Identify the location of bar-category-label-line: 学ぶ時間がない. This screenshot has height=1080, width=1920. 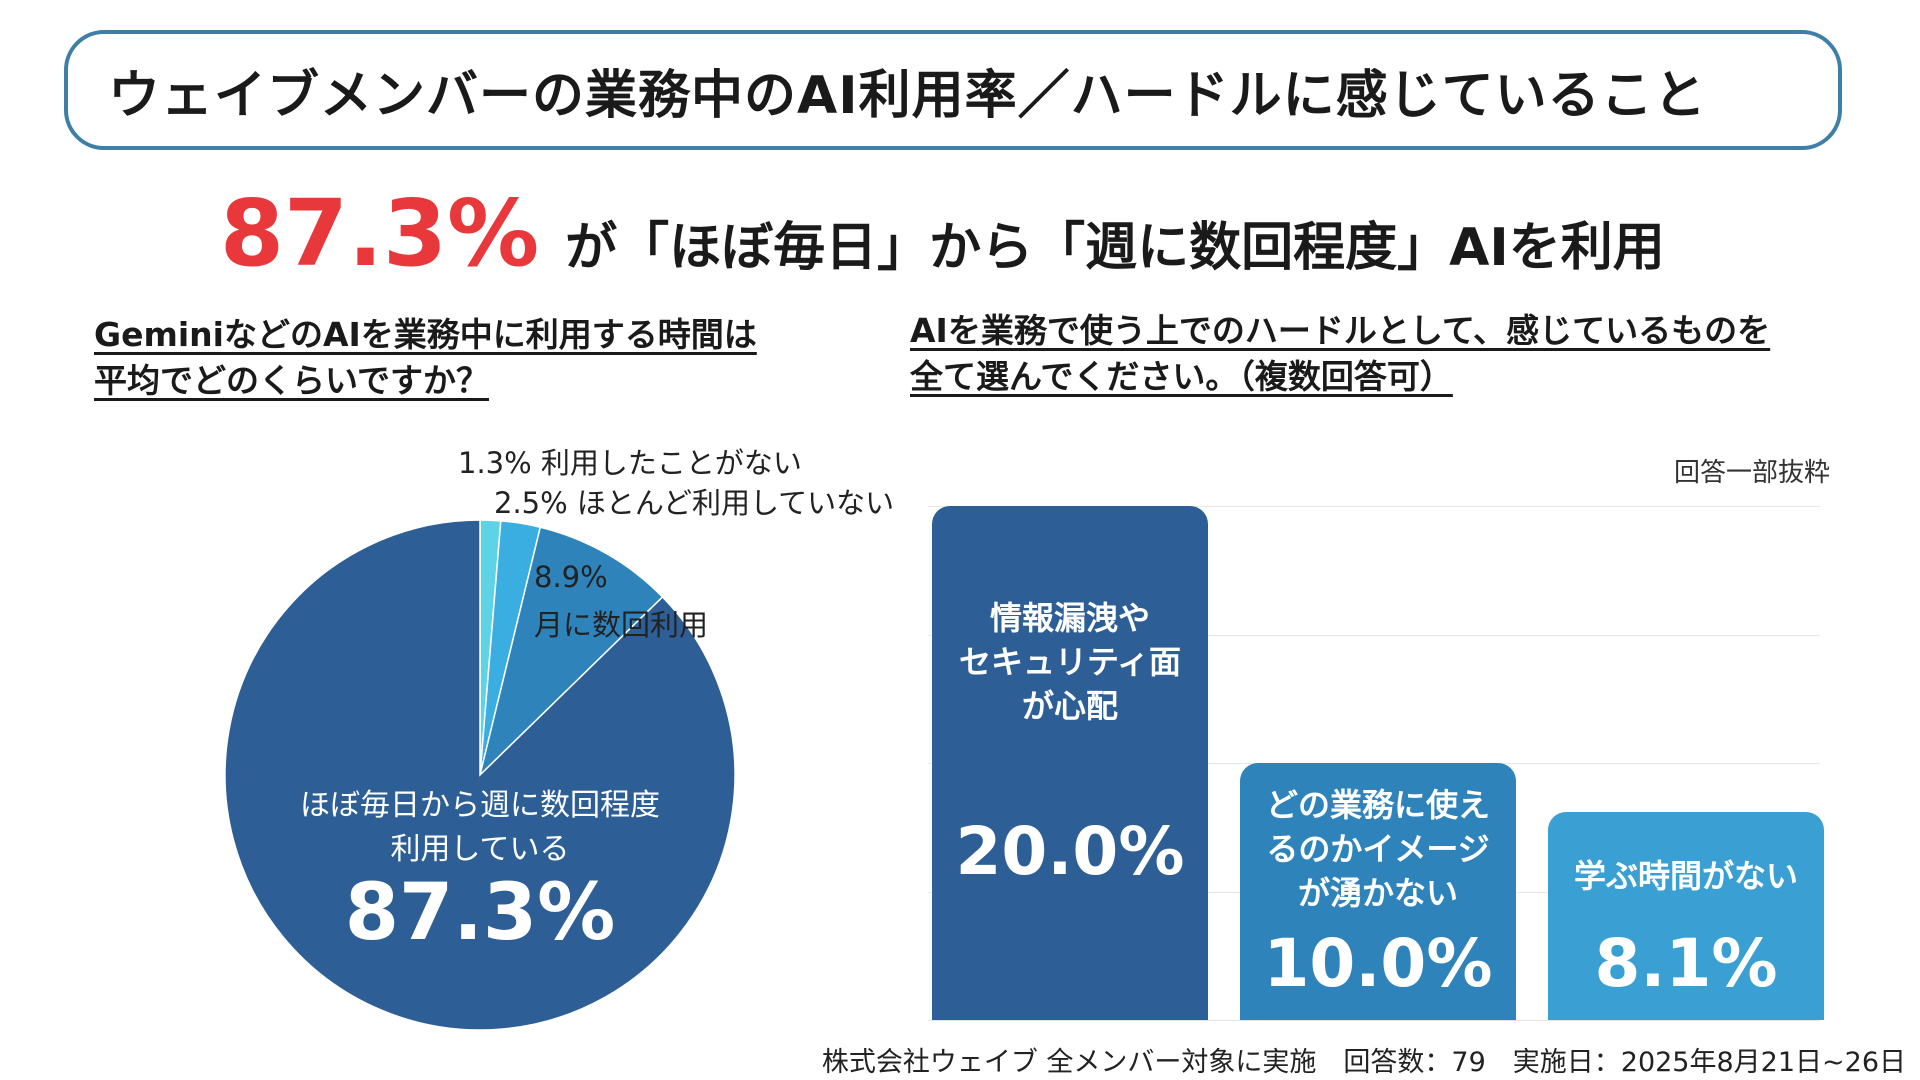
(1685, 875).